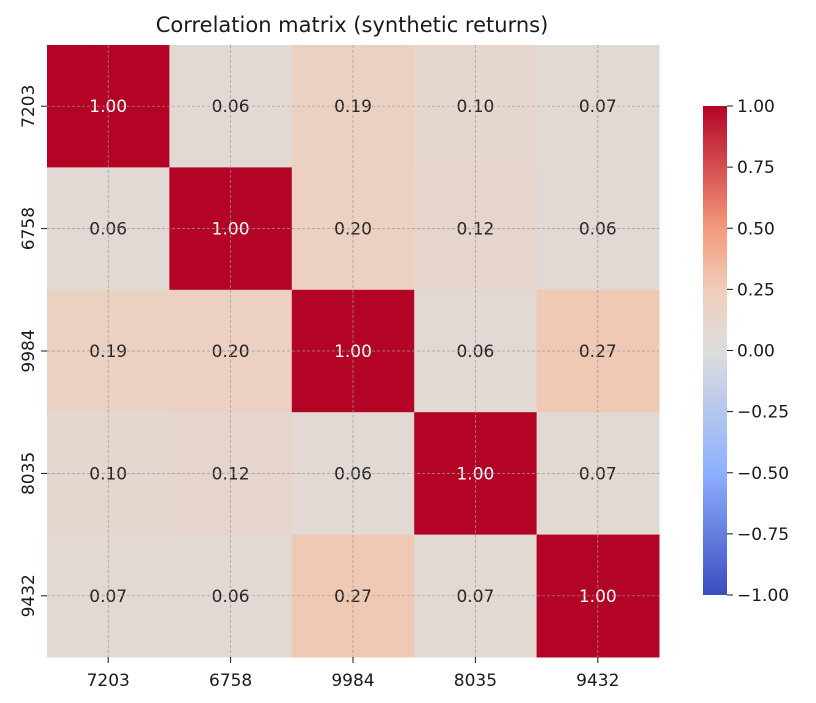 The width and height of the screenshot is (816, 703). Describe the element at coordinates (475, 681) in the screenshot. I see `x-tick-label: 8035` at that location.